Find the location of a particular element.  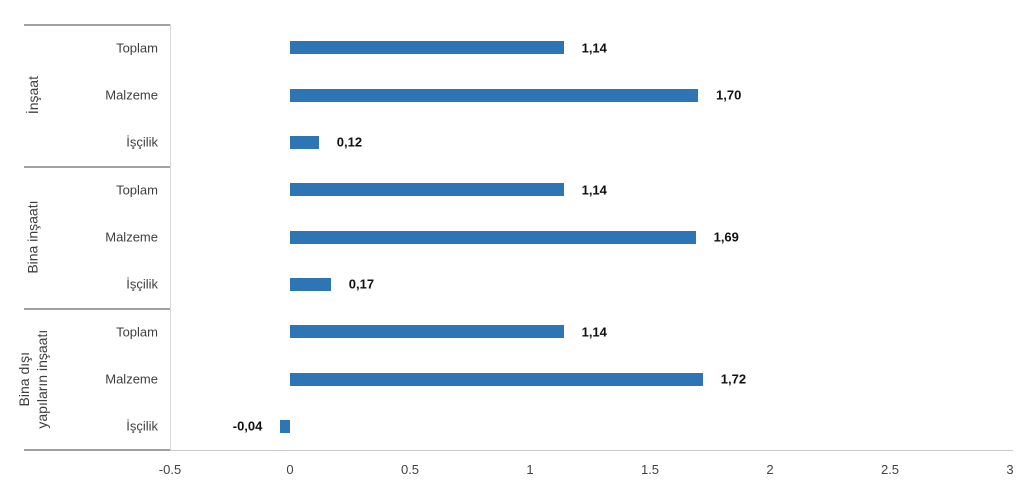

x-tick-label: 2.5 is located at coordinates (890, 469).